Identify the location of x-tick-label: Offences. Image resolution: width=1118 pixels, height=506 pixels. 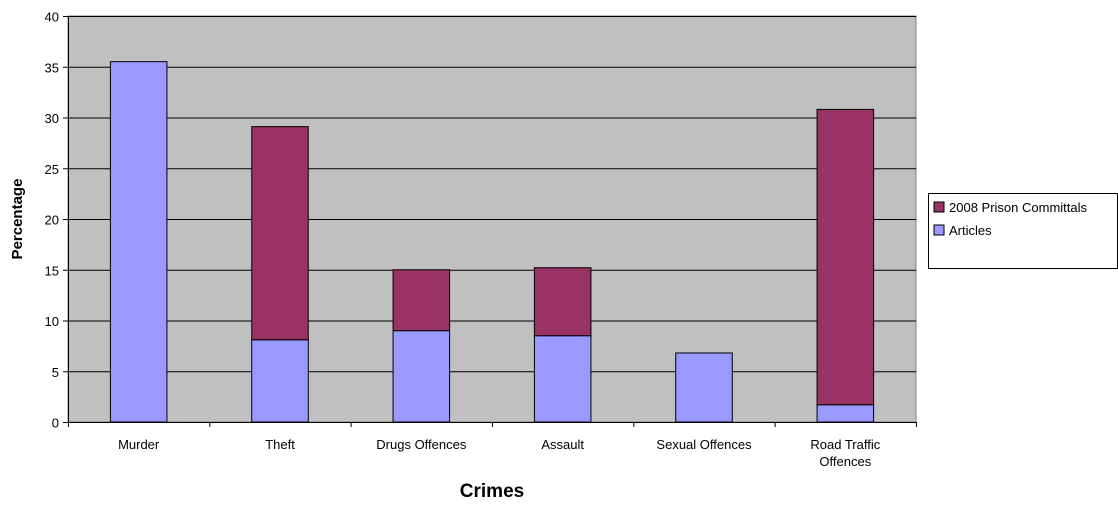
(845, 461).